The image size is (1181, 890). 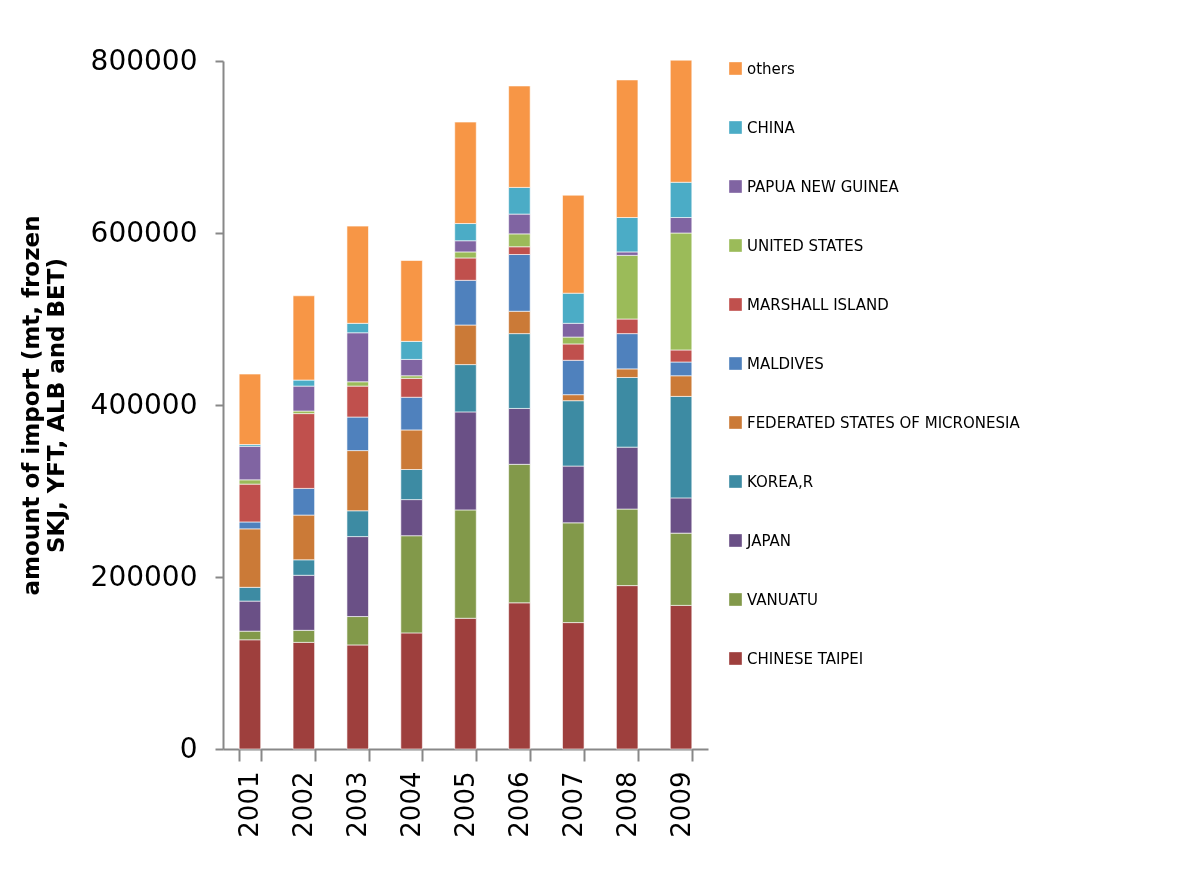 What do you see at coordinates (249, 804) in the screenshot?
I see `x-tick-label: 2001` at bounding box center [249, 804].